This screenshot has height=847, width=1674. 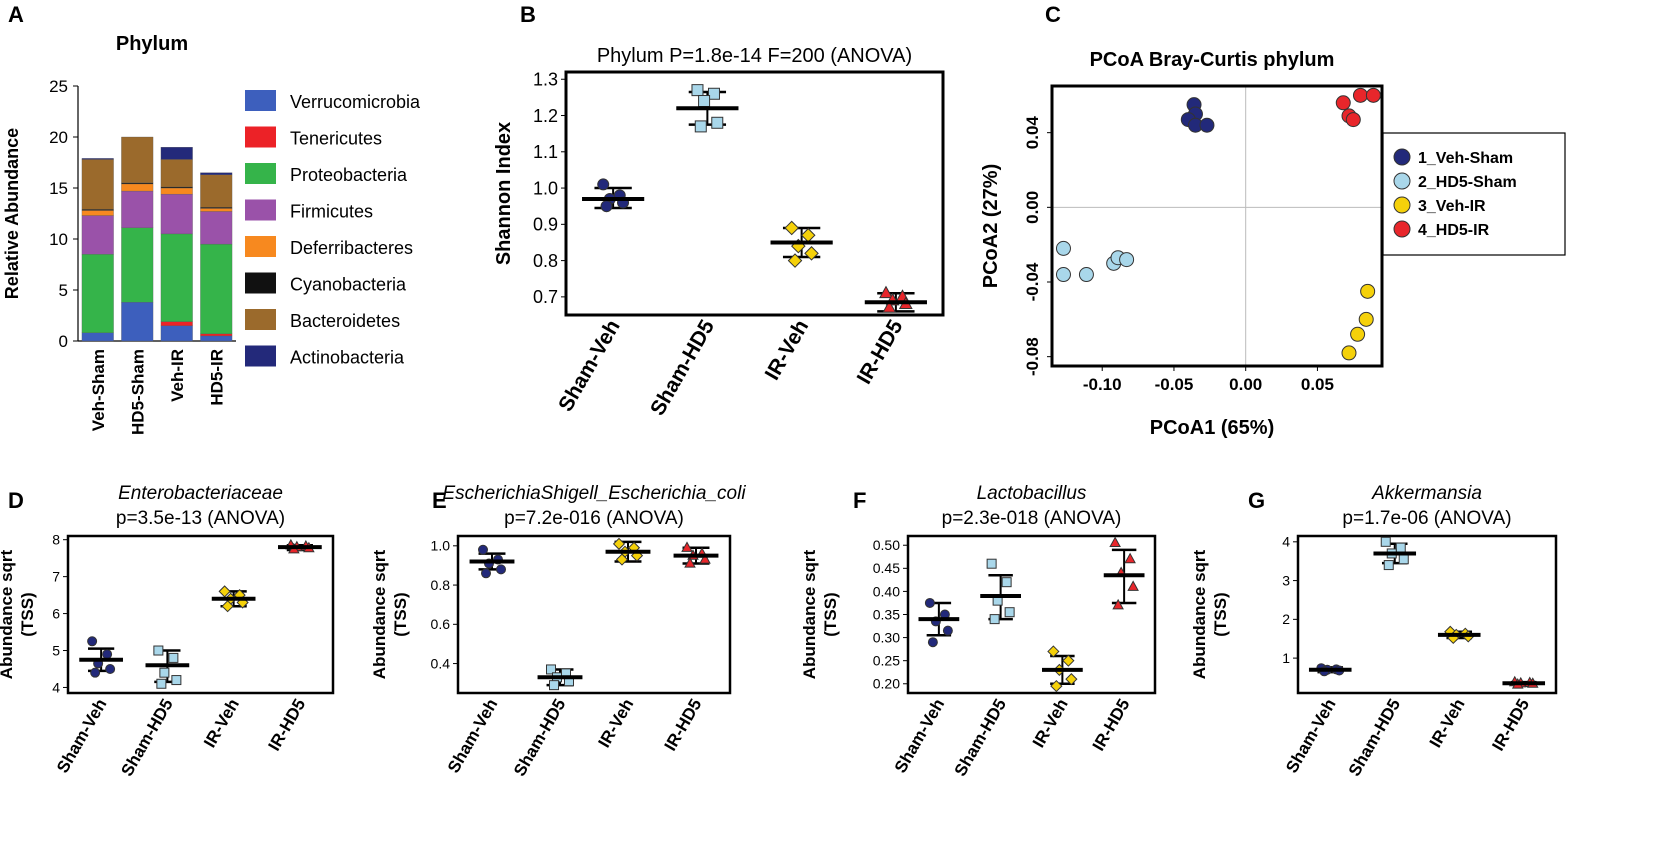 What do you see at coordinates (1402, 157) in the screenshot?
I see `legend-marker-1-veh-sham` at bounding box center [1402, 157].